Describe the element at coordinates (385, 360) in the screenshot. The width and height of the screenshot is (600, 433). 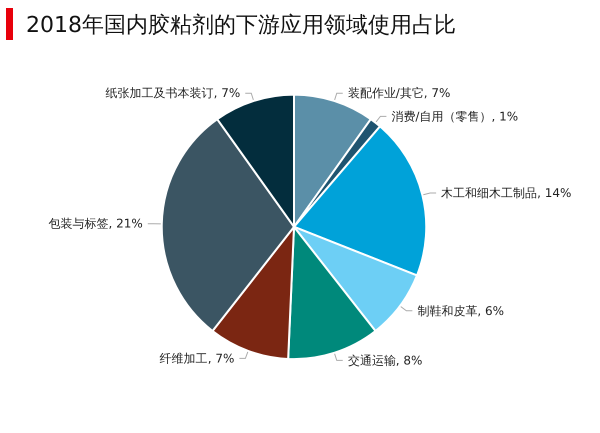
I see `slice-label: 交通运输, 8%` at that location.